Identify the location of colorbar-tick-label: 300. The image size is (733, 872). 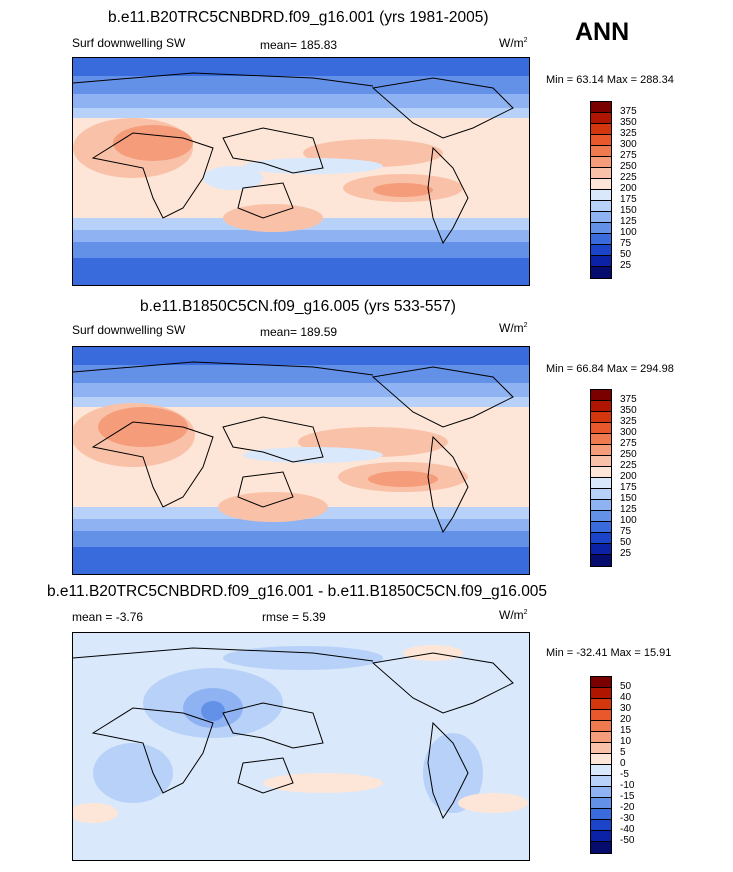
(628, 144).